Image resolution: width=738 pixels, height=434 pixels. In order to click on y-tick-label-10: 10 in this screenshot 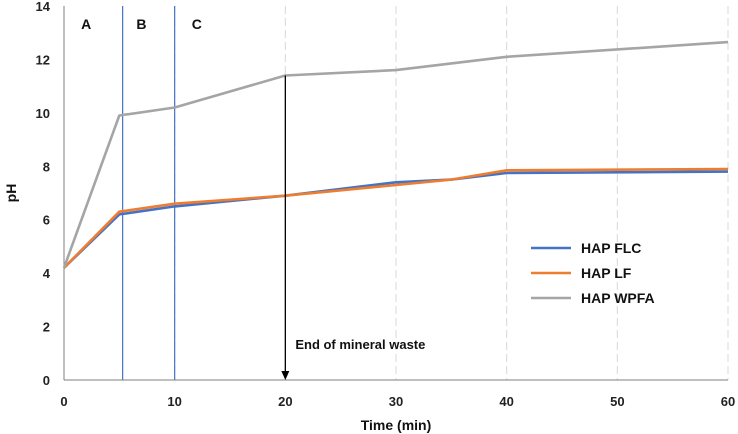, I will do `click(43, 113)`.